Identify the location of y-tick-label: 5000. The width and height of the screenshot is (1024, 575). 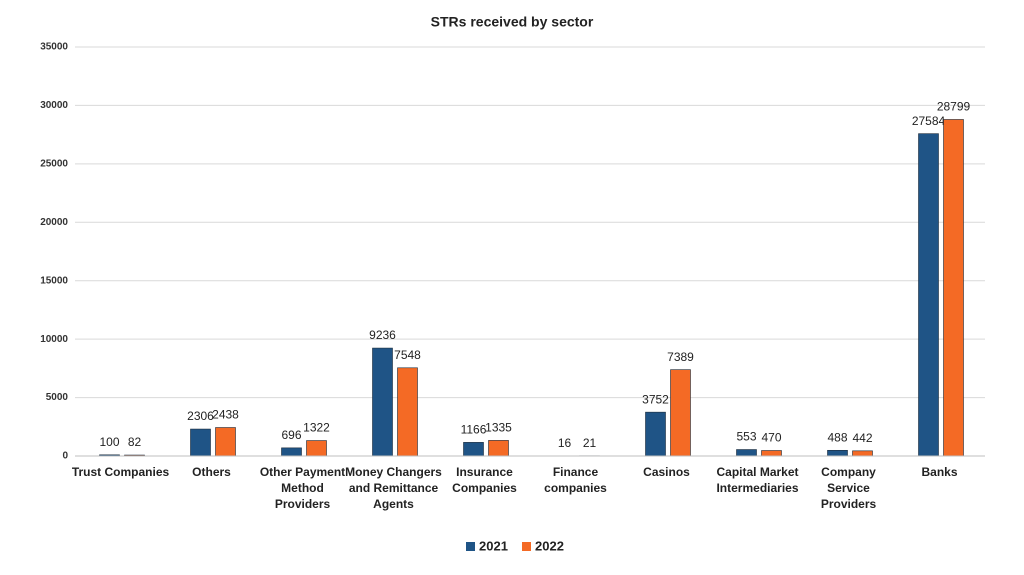
(57, 397).